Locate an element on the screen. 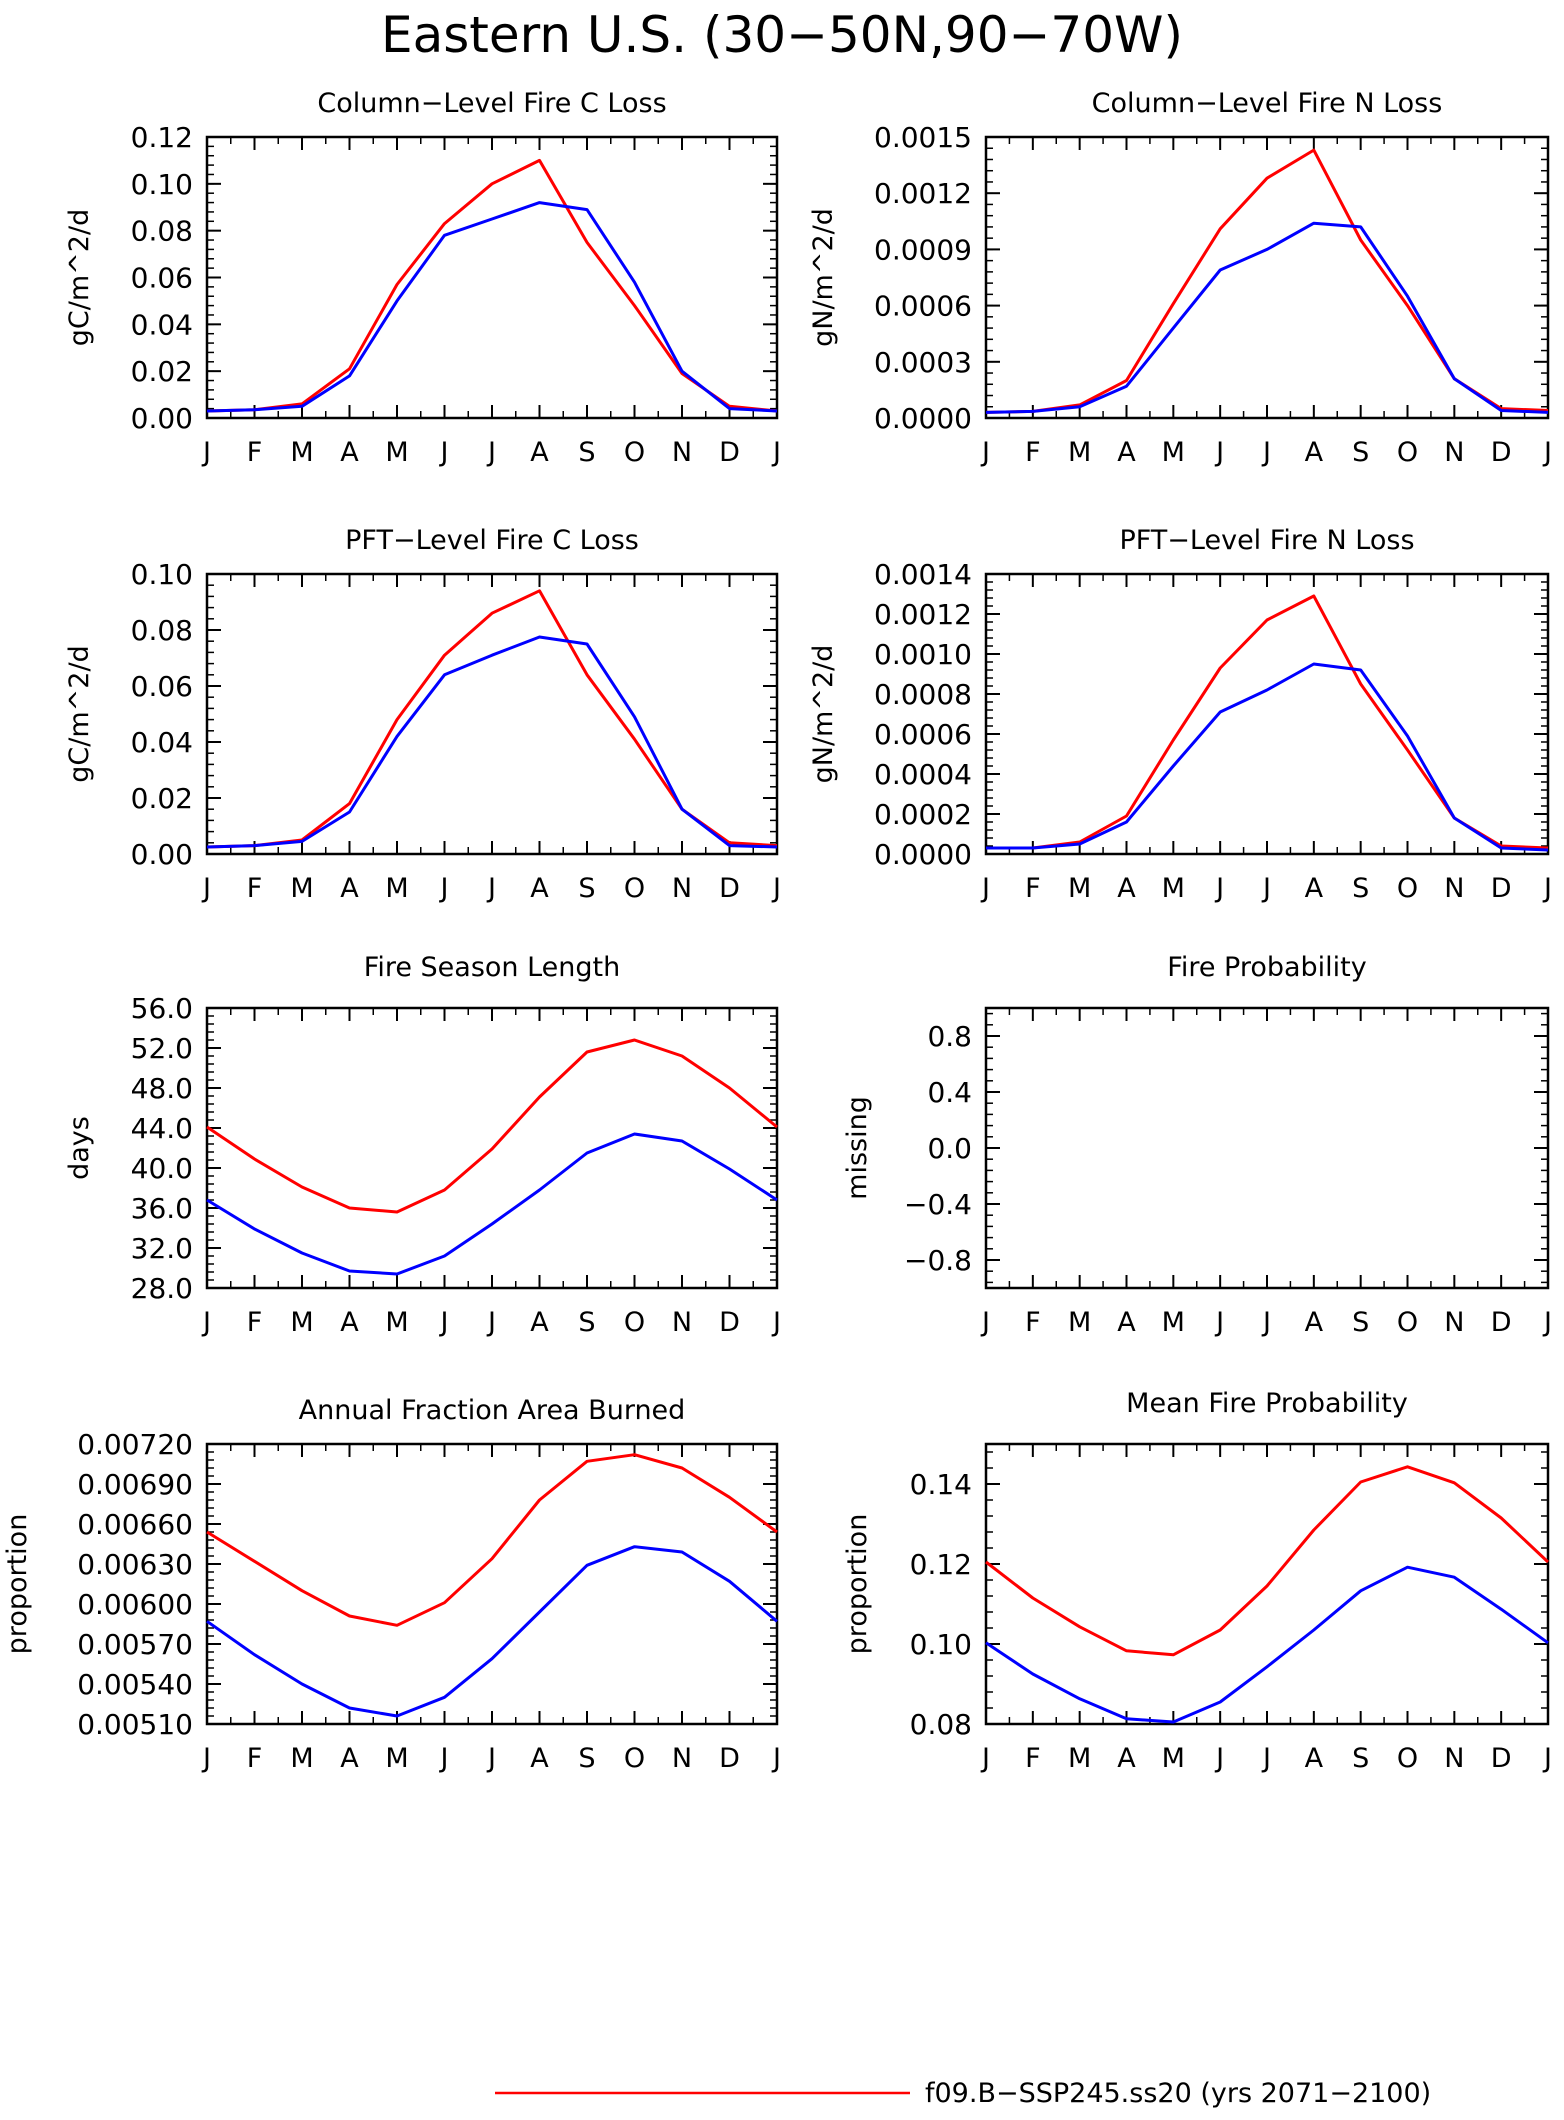  y-axis-label: proportion is located at coordinates (17, 1584).